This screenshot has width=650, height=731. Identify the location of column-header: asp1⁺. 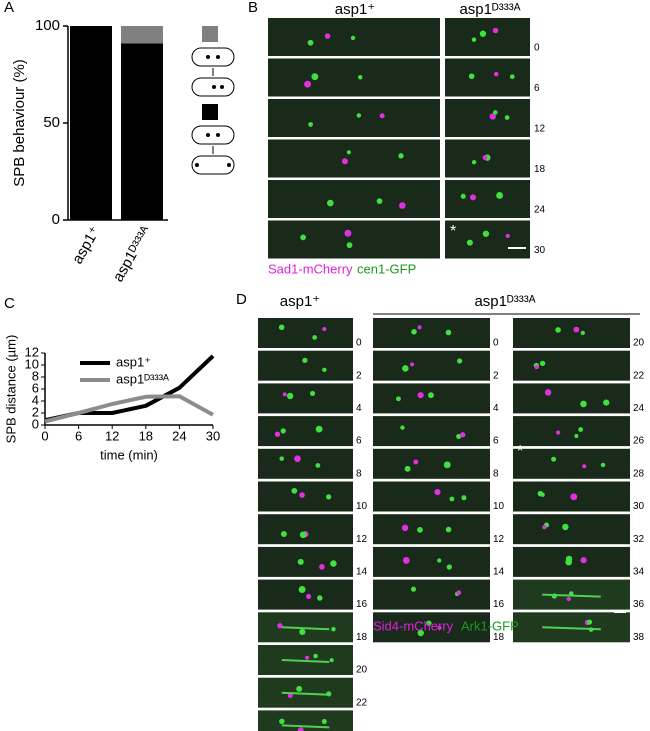
(355, 9).